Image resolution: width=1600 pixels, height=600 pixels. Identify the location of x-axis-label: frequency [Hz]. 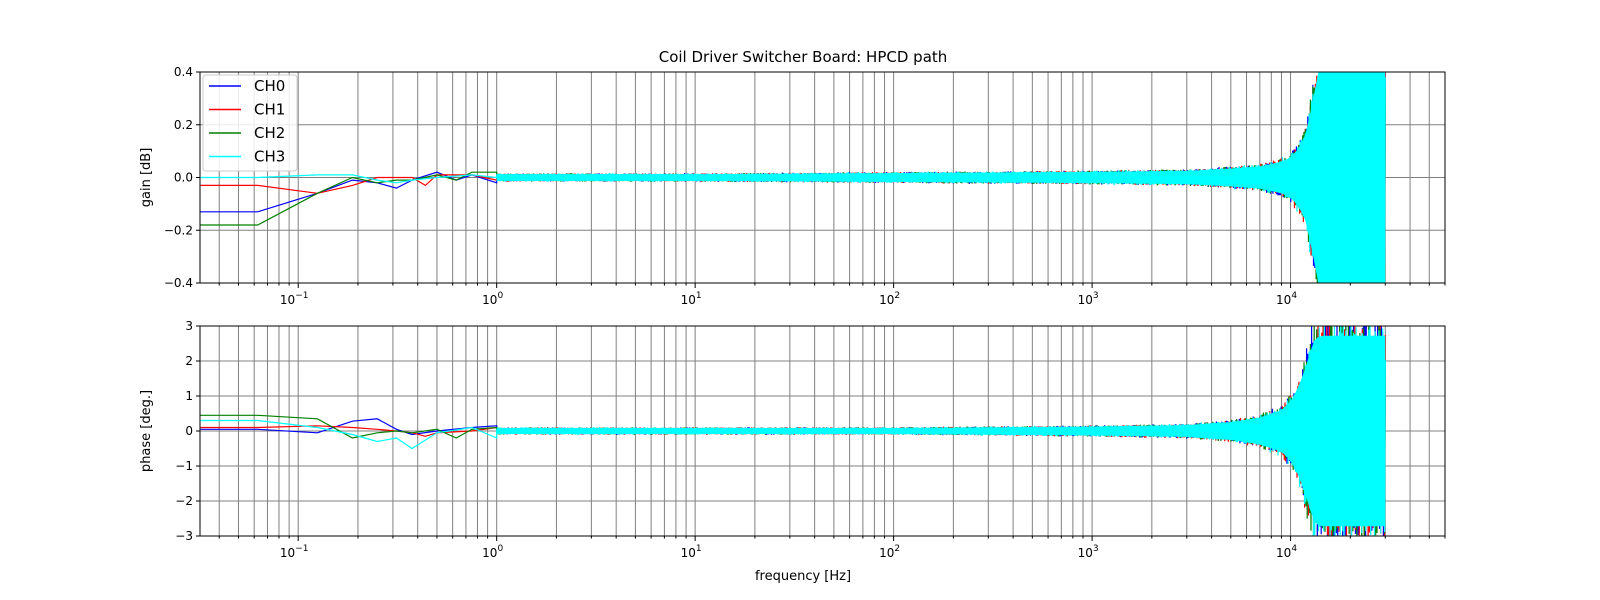
(803, 576).